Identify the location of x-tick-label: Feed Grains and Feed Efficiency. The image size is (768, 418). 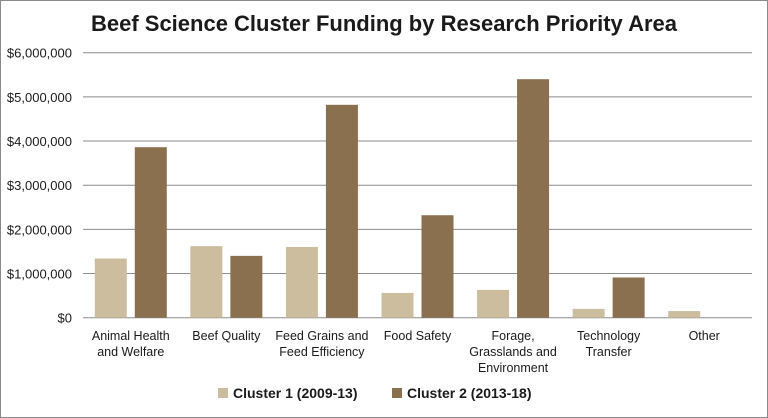
(321, 344).